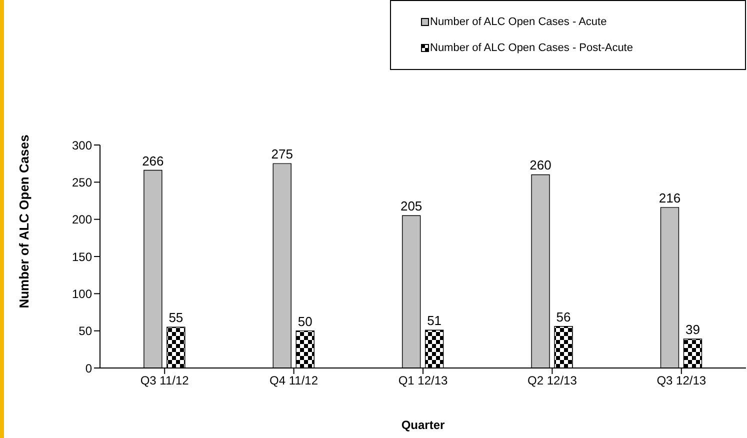  I want to click on data-label: 205, so click(411, 206).